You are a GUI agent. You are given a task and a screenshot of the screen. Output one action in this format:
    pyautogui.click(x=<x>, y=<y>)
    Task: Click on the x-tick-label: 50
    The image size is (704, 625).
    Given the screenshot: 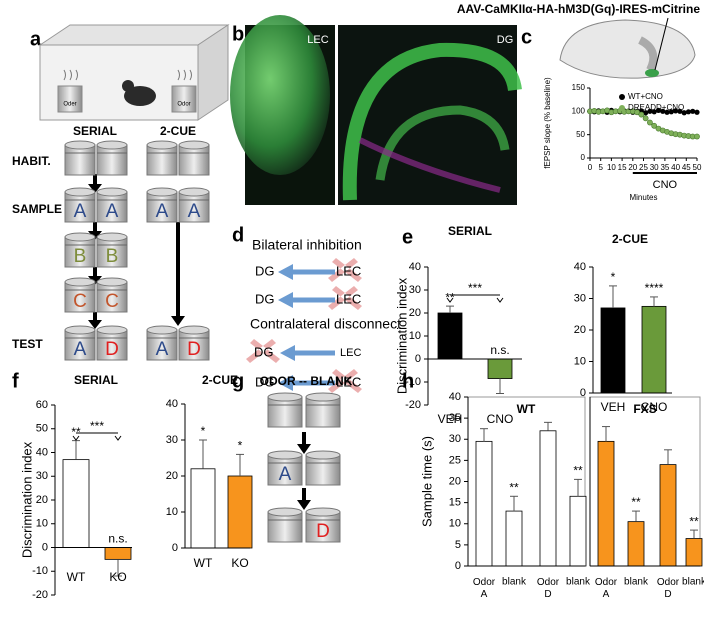 What is the action you would take?
    pyautogui.click(x=697, y=167)
    